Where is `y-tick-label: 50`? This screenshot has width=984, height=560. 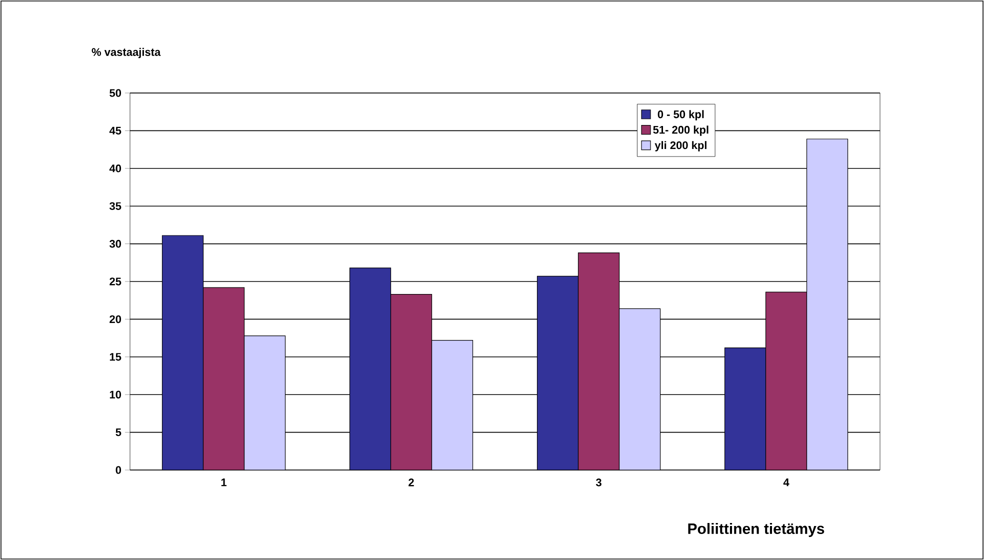 y-tick-label: 50 is located at coordinates (116, 93).